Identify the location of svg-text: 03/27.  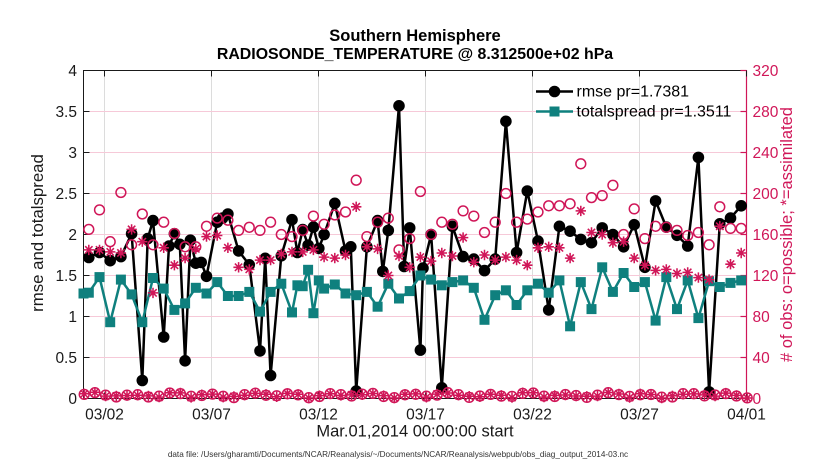
(639, 415).